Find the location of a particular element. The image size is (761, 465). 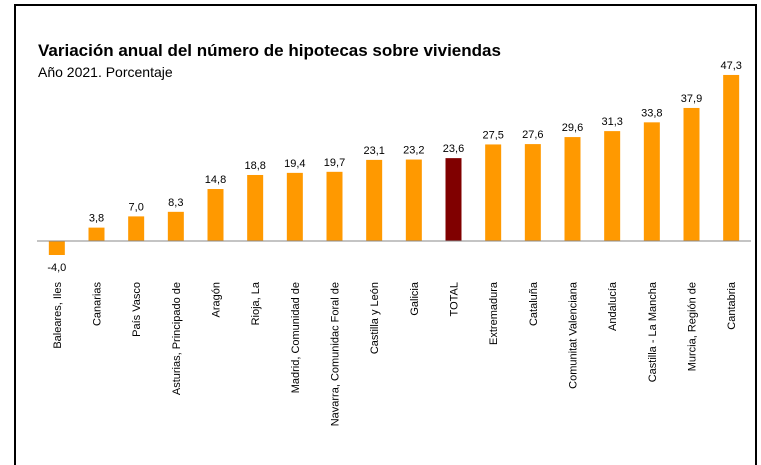

x-tick-label: Castilla y León is located at coordinates (375, 318).